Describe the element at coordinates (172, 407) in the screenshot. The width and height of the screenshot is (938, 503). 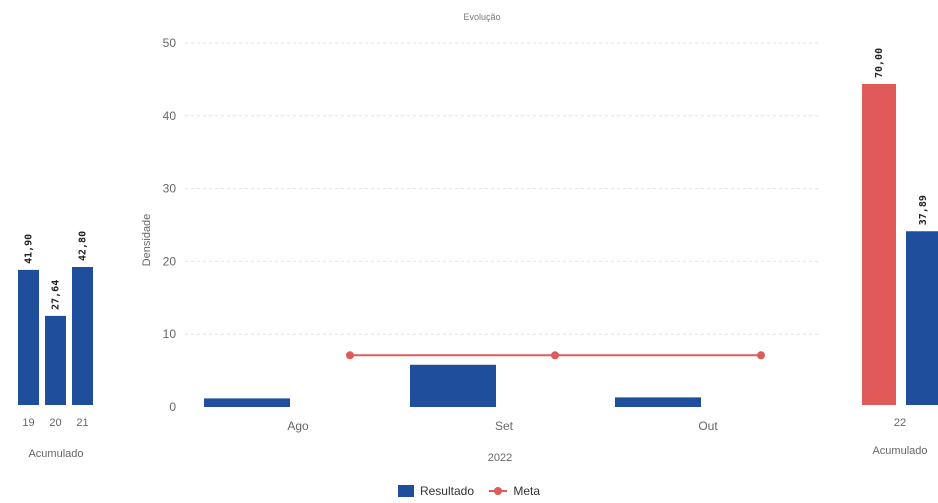
I see `y-tick-label-0: 0` at that location.